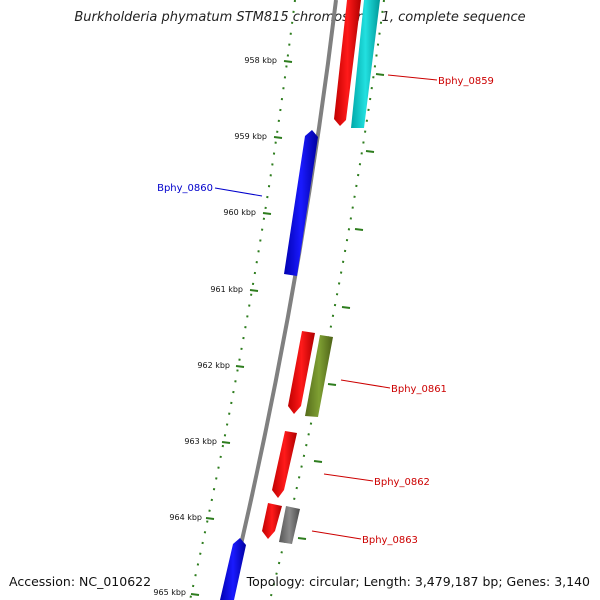  Describe the element at coordinates (200, 441) in the screenshot. I see `tick-label: 963 kbp` at that location.